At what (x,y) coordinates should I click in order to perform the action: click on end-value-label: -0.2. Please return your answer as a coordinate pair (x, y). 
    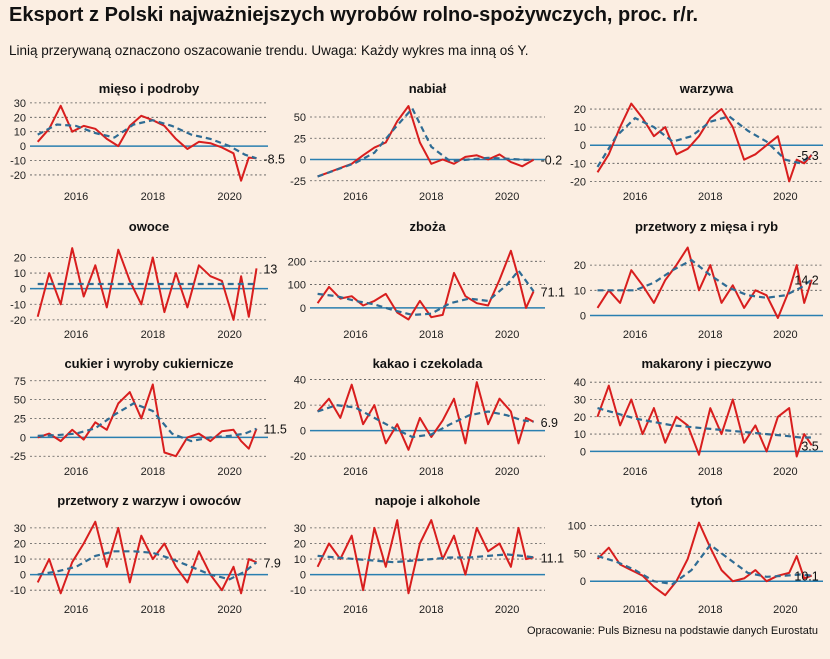
    Looking at the image, I should click on (552, 161).